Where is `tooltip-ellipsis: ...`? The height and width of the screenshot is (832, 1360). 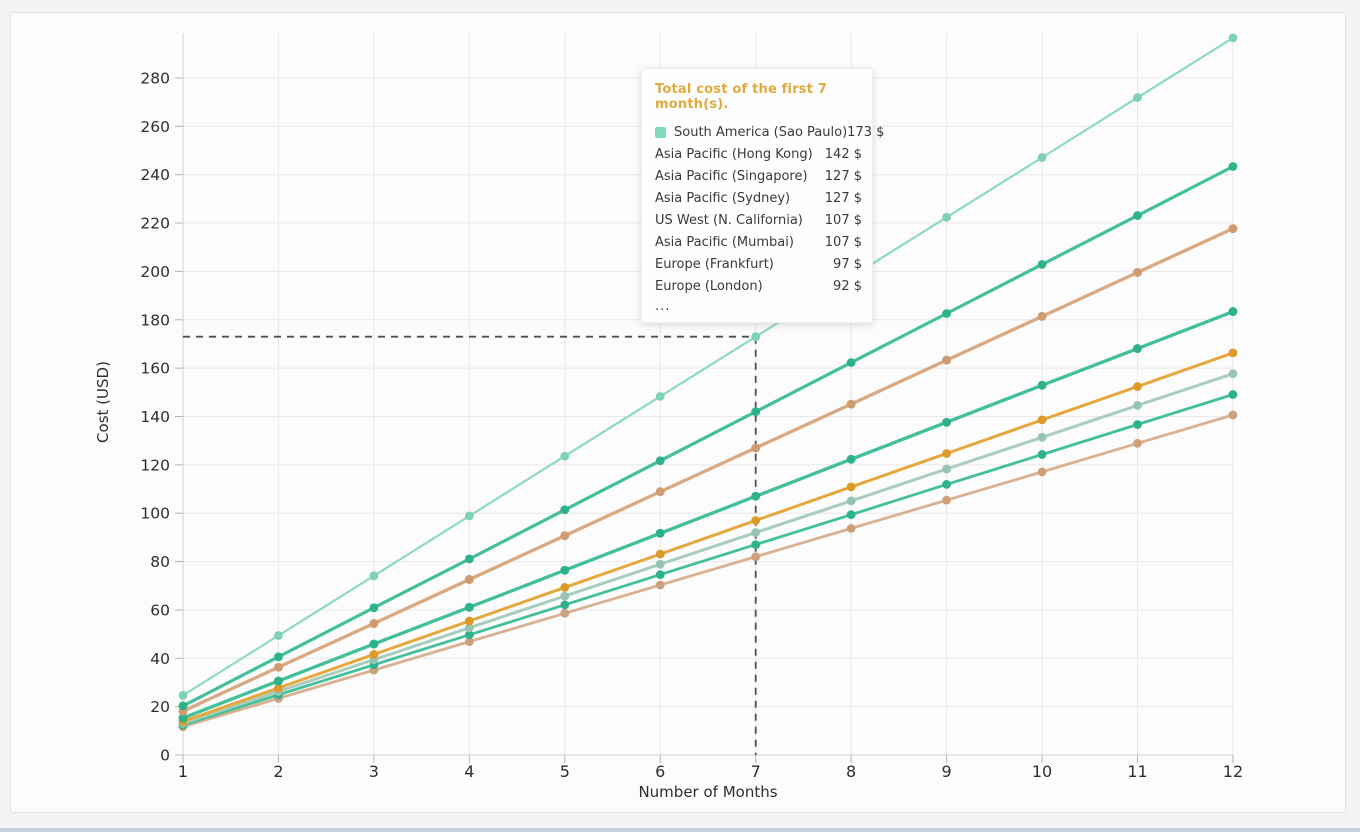
tooltip-ellipsis: ... is located at coordinates (663, 306).